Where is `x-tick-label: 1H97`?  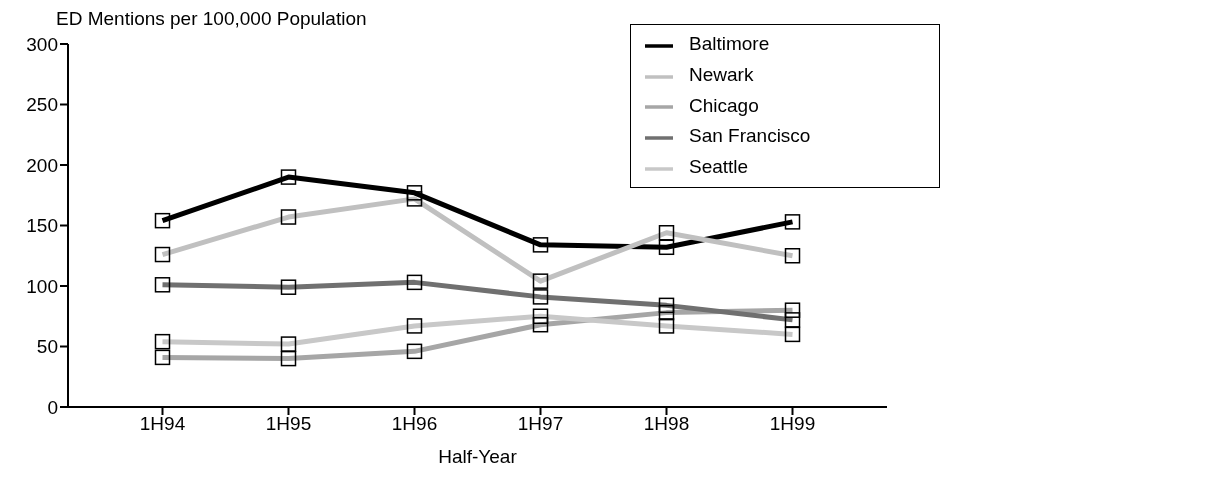
x-tick-label: 1H97 is located at coordinates (540, 424).